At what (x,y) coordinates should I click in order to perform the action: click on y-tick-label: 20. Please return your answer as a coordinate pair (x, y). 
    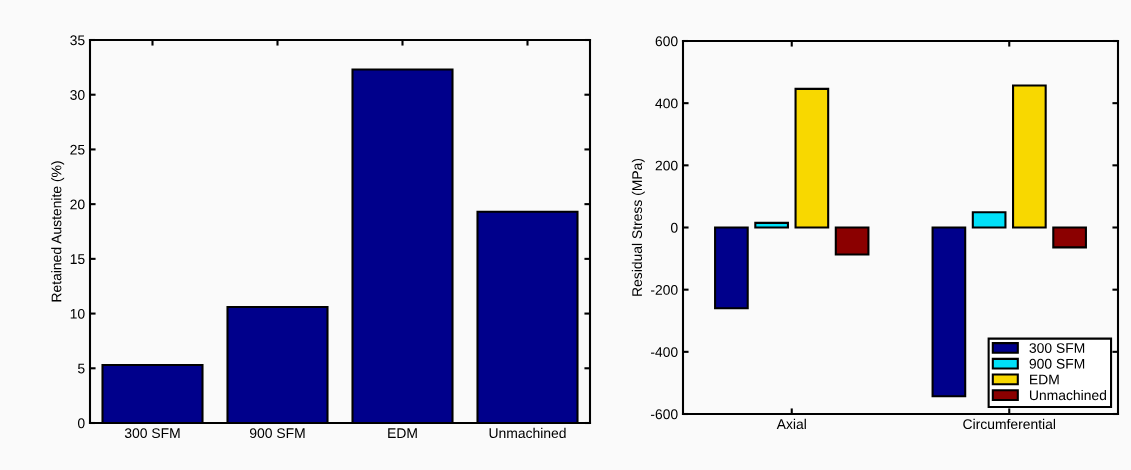
    Looking at the image, I should click on (77, 204).